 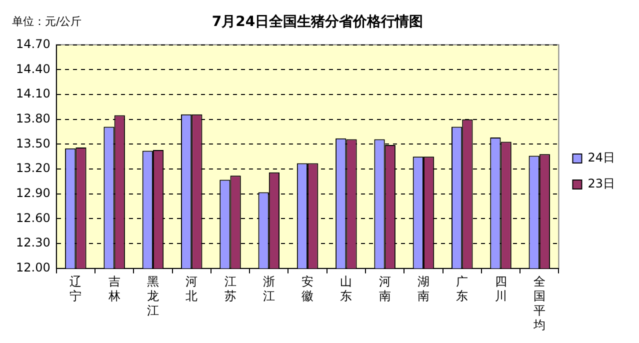 What do you see at coordinates (33, 217) in the screenshot?
I see `y-tick-label: 12.60` at bounding box center [33, 217].